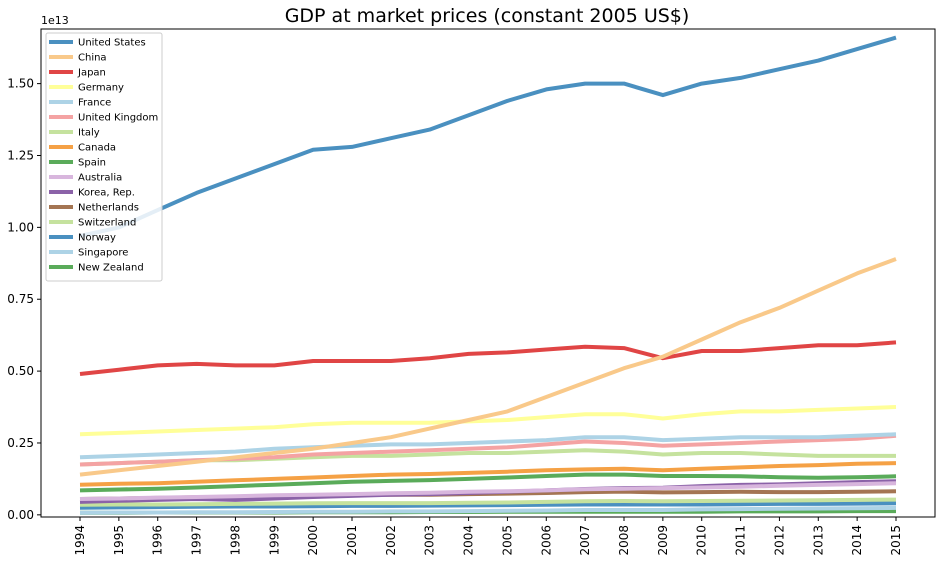  Describe the element at coordinates (352, 540) in the screenshot. I see `x-tick-label: 2001` at that location.